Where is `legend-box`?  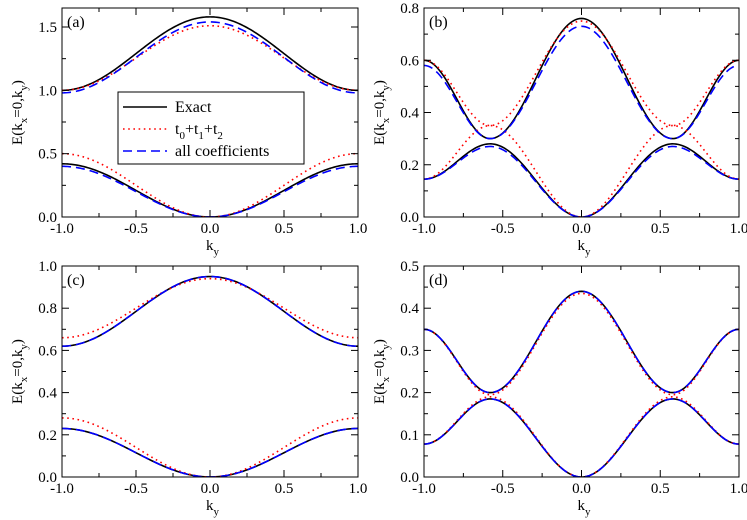
legend-box is located at coordinates (211, 128).